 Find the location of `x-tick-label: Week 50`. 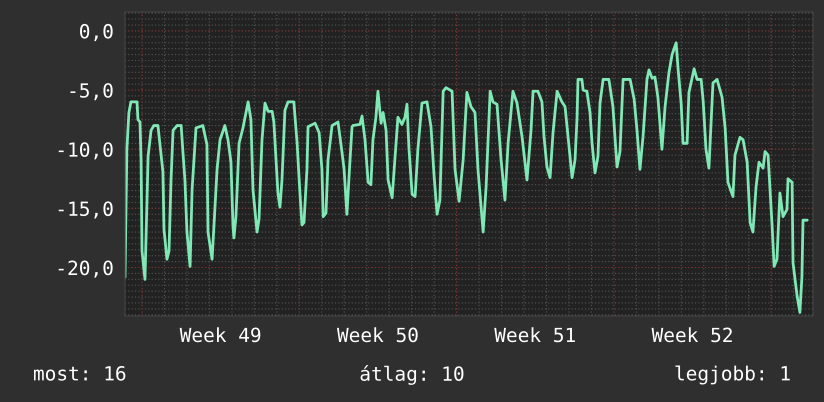

x-tick-label: Week 50 is located at coordinates (377, 334).